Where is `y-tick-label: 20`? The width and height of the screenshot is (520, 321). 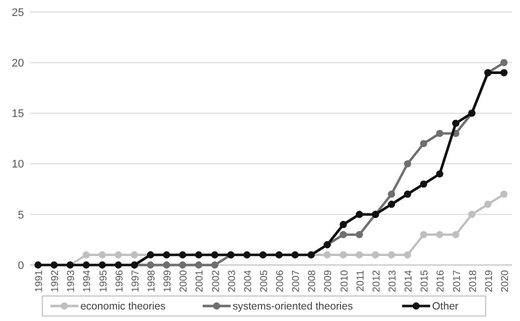 y-tick-label: 20 is located at coordinates (18, 63).